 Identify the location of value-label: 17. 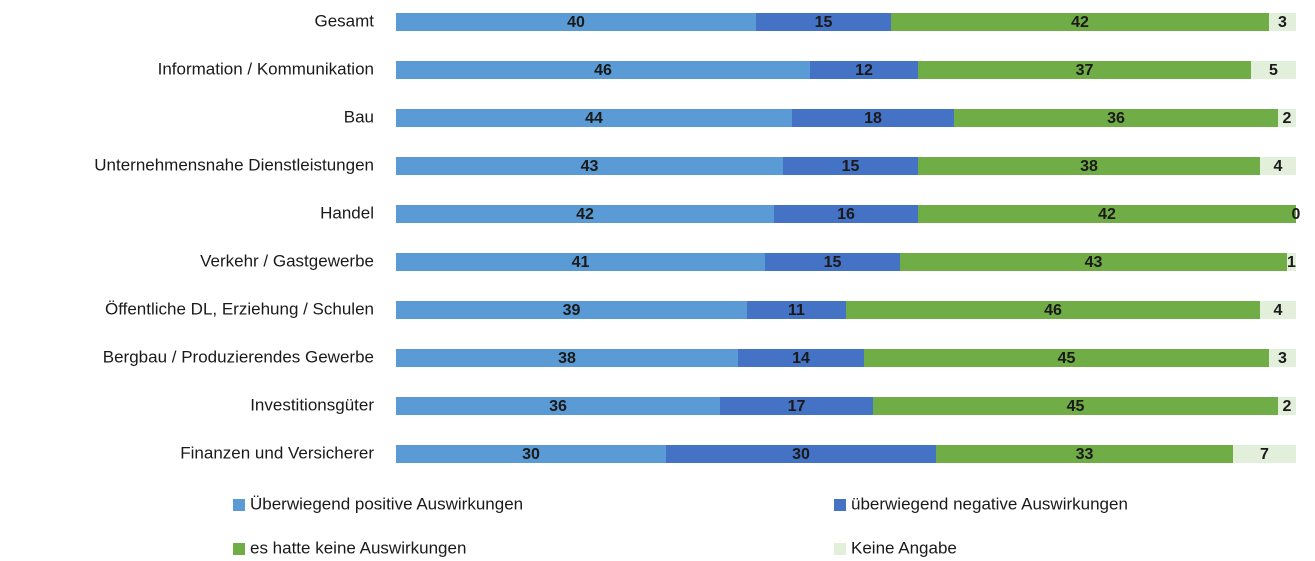
(797, 406).